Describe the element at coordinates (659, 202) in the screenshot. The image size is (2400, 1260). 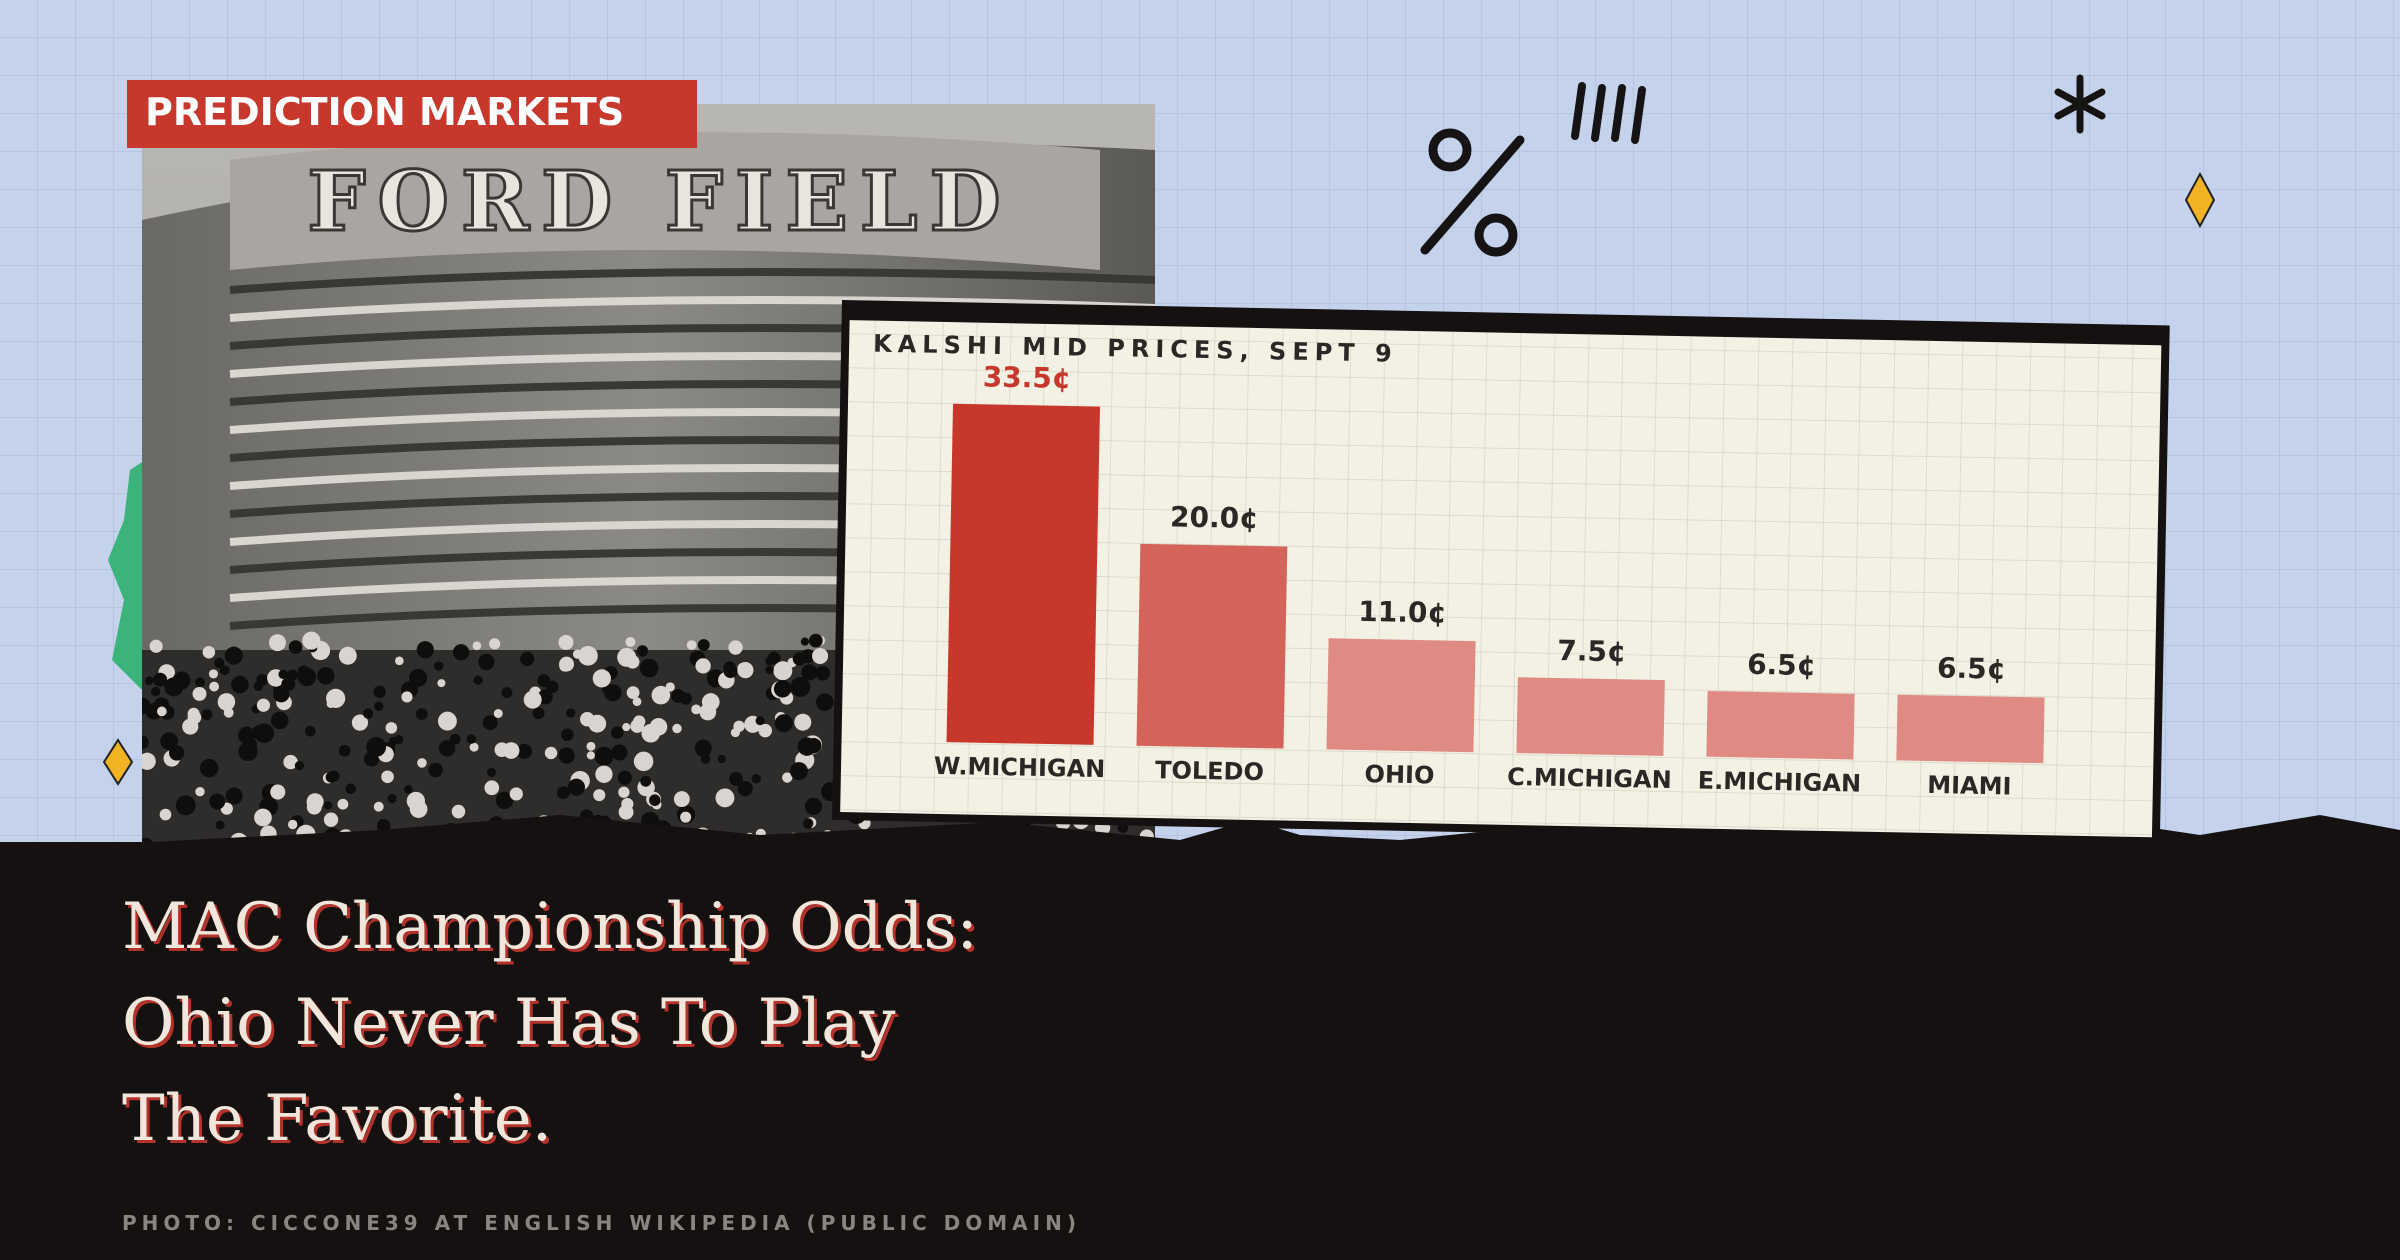
I see `photo-sign: FORD FIELD` at that location.